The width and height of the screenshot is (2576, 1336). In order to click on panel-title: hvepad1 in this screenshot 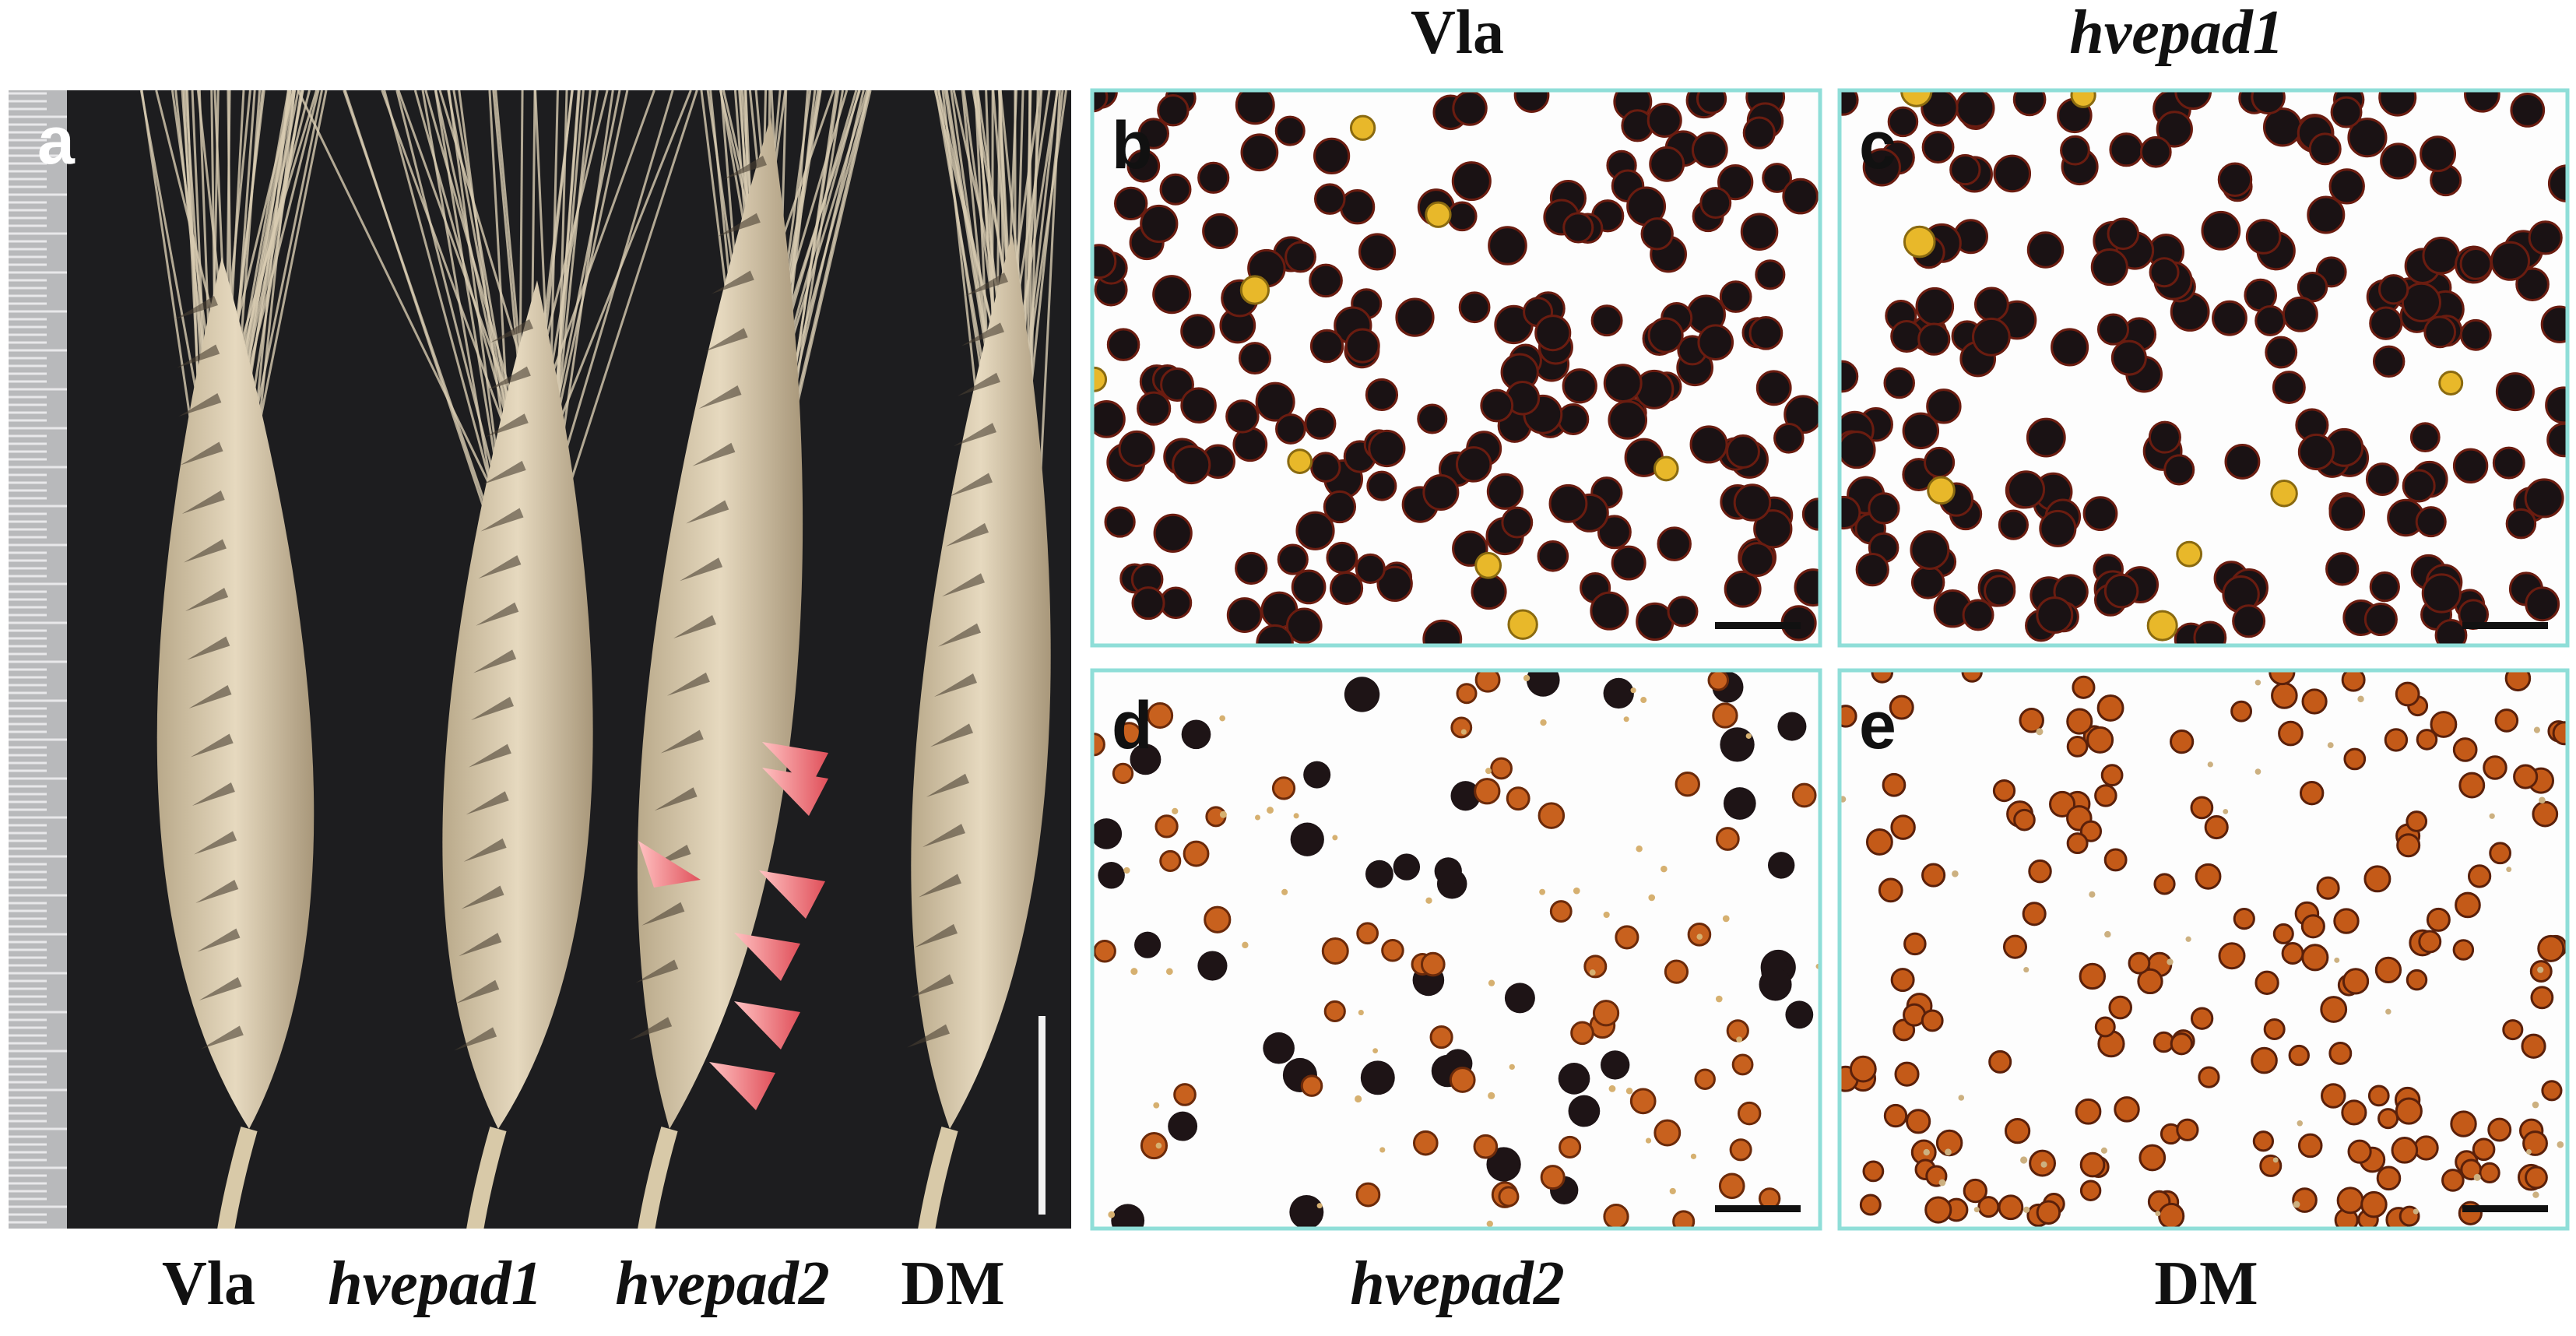, I will do `click(2177, 33)`.